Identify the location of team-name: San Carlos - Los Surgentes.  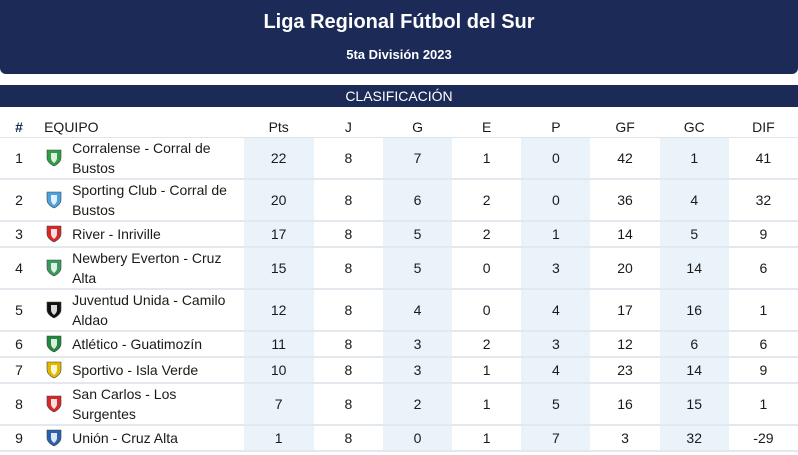
(124, 404).